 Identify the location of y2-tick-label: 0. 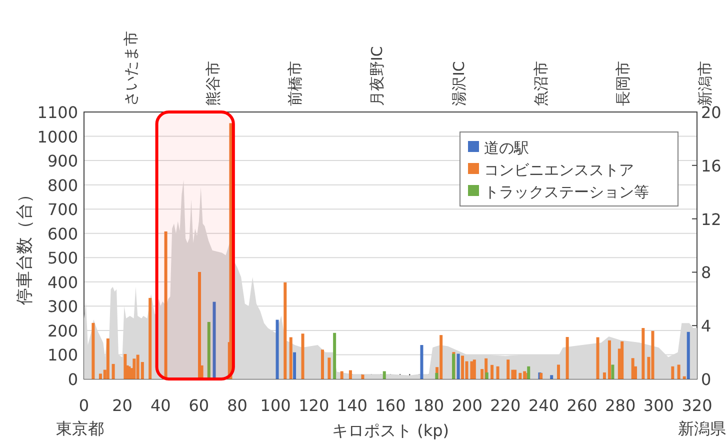
(706, 379).